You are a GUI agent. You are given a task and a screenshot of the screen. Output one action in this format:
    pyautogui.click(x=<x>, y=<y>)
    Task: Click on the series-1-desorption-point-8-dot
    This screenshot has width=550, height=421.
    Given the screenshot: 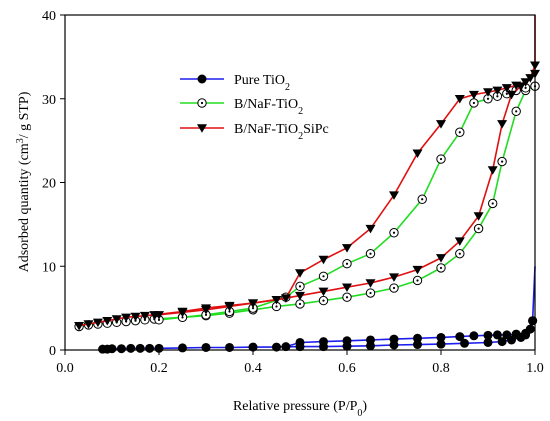 What is the action you would take?
    pyautogui.click(x=441, y=159)
    